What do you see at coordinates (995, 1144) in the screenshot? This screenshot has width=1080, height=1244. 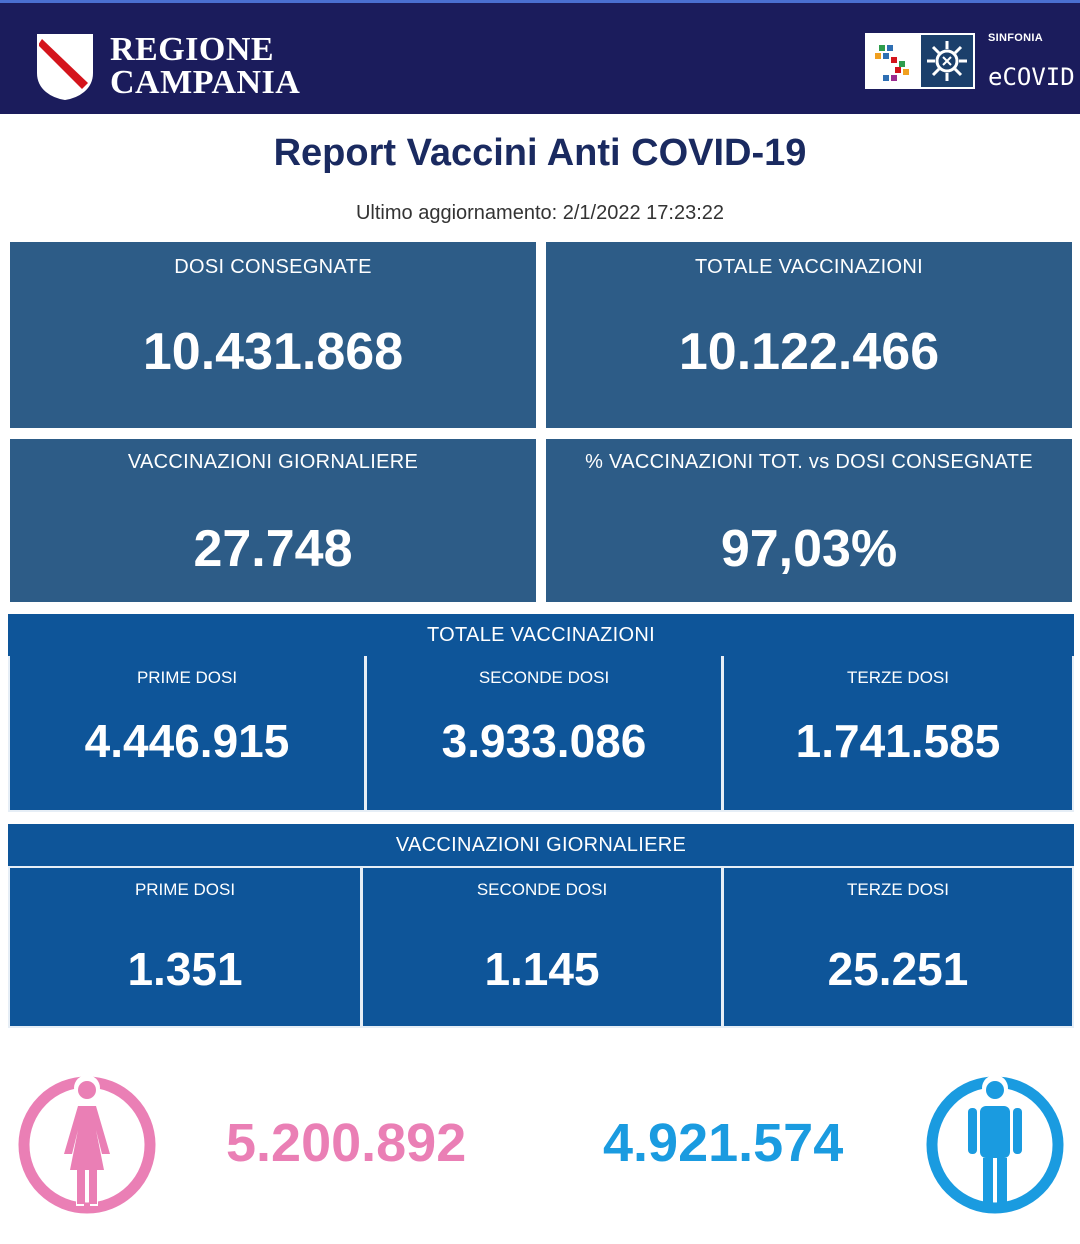 I see `male-person-icon` at bounding box center [995, 1144].